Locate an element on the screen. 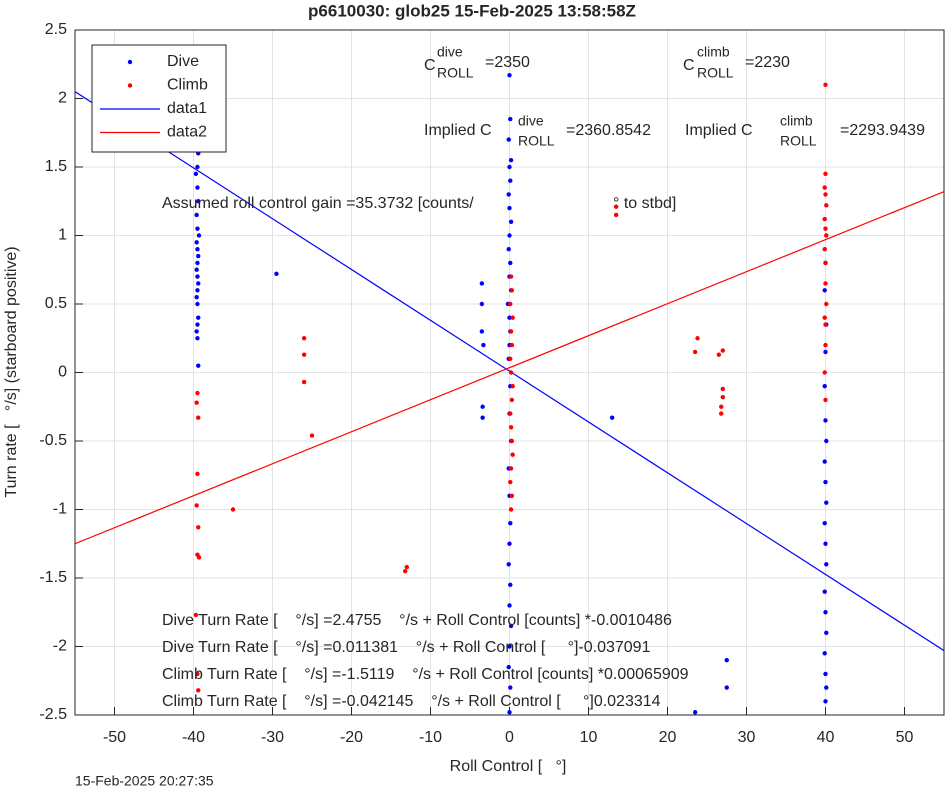 The image size is (945, 792). timestamp: 15-Feb-2025 20:27:35 is located at coordinates (144, 781).